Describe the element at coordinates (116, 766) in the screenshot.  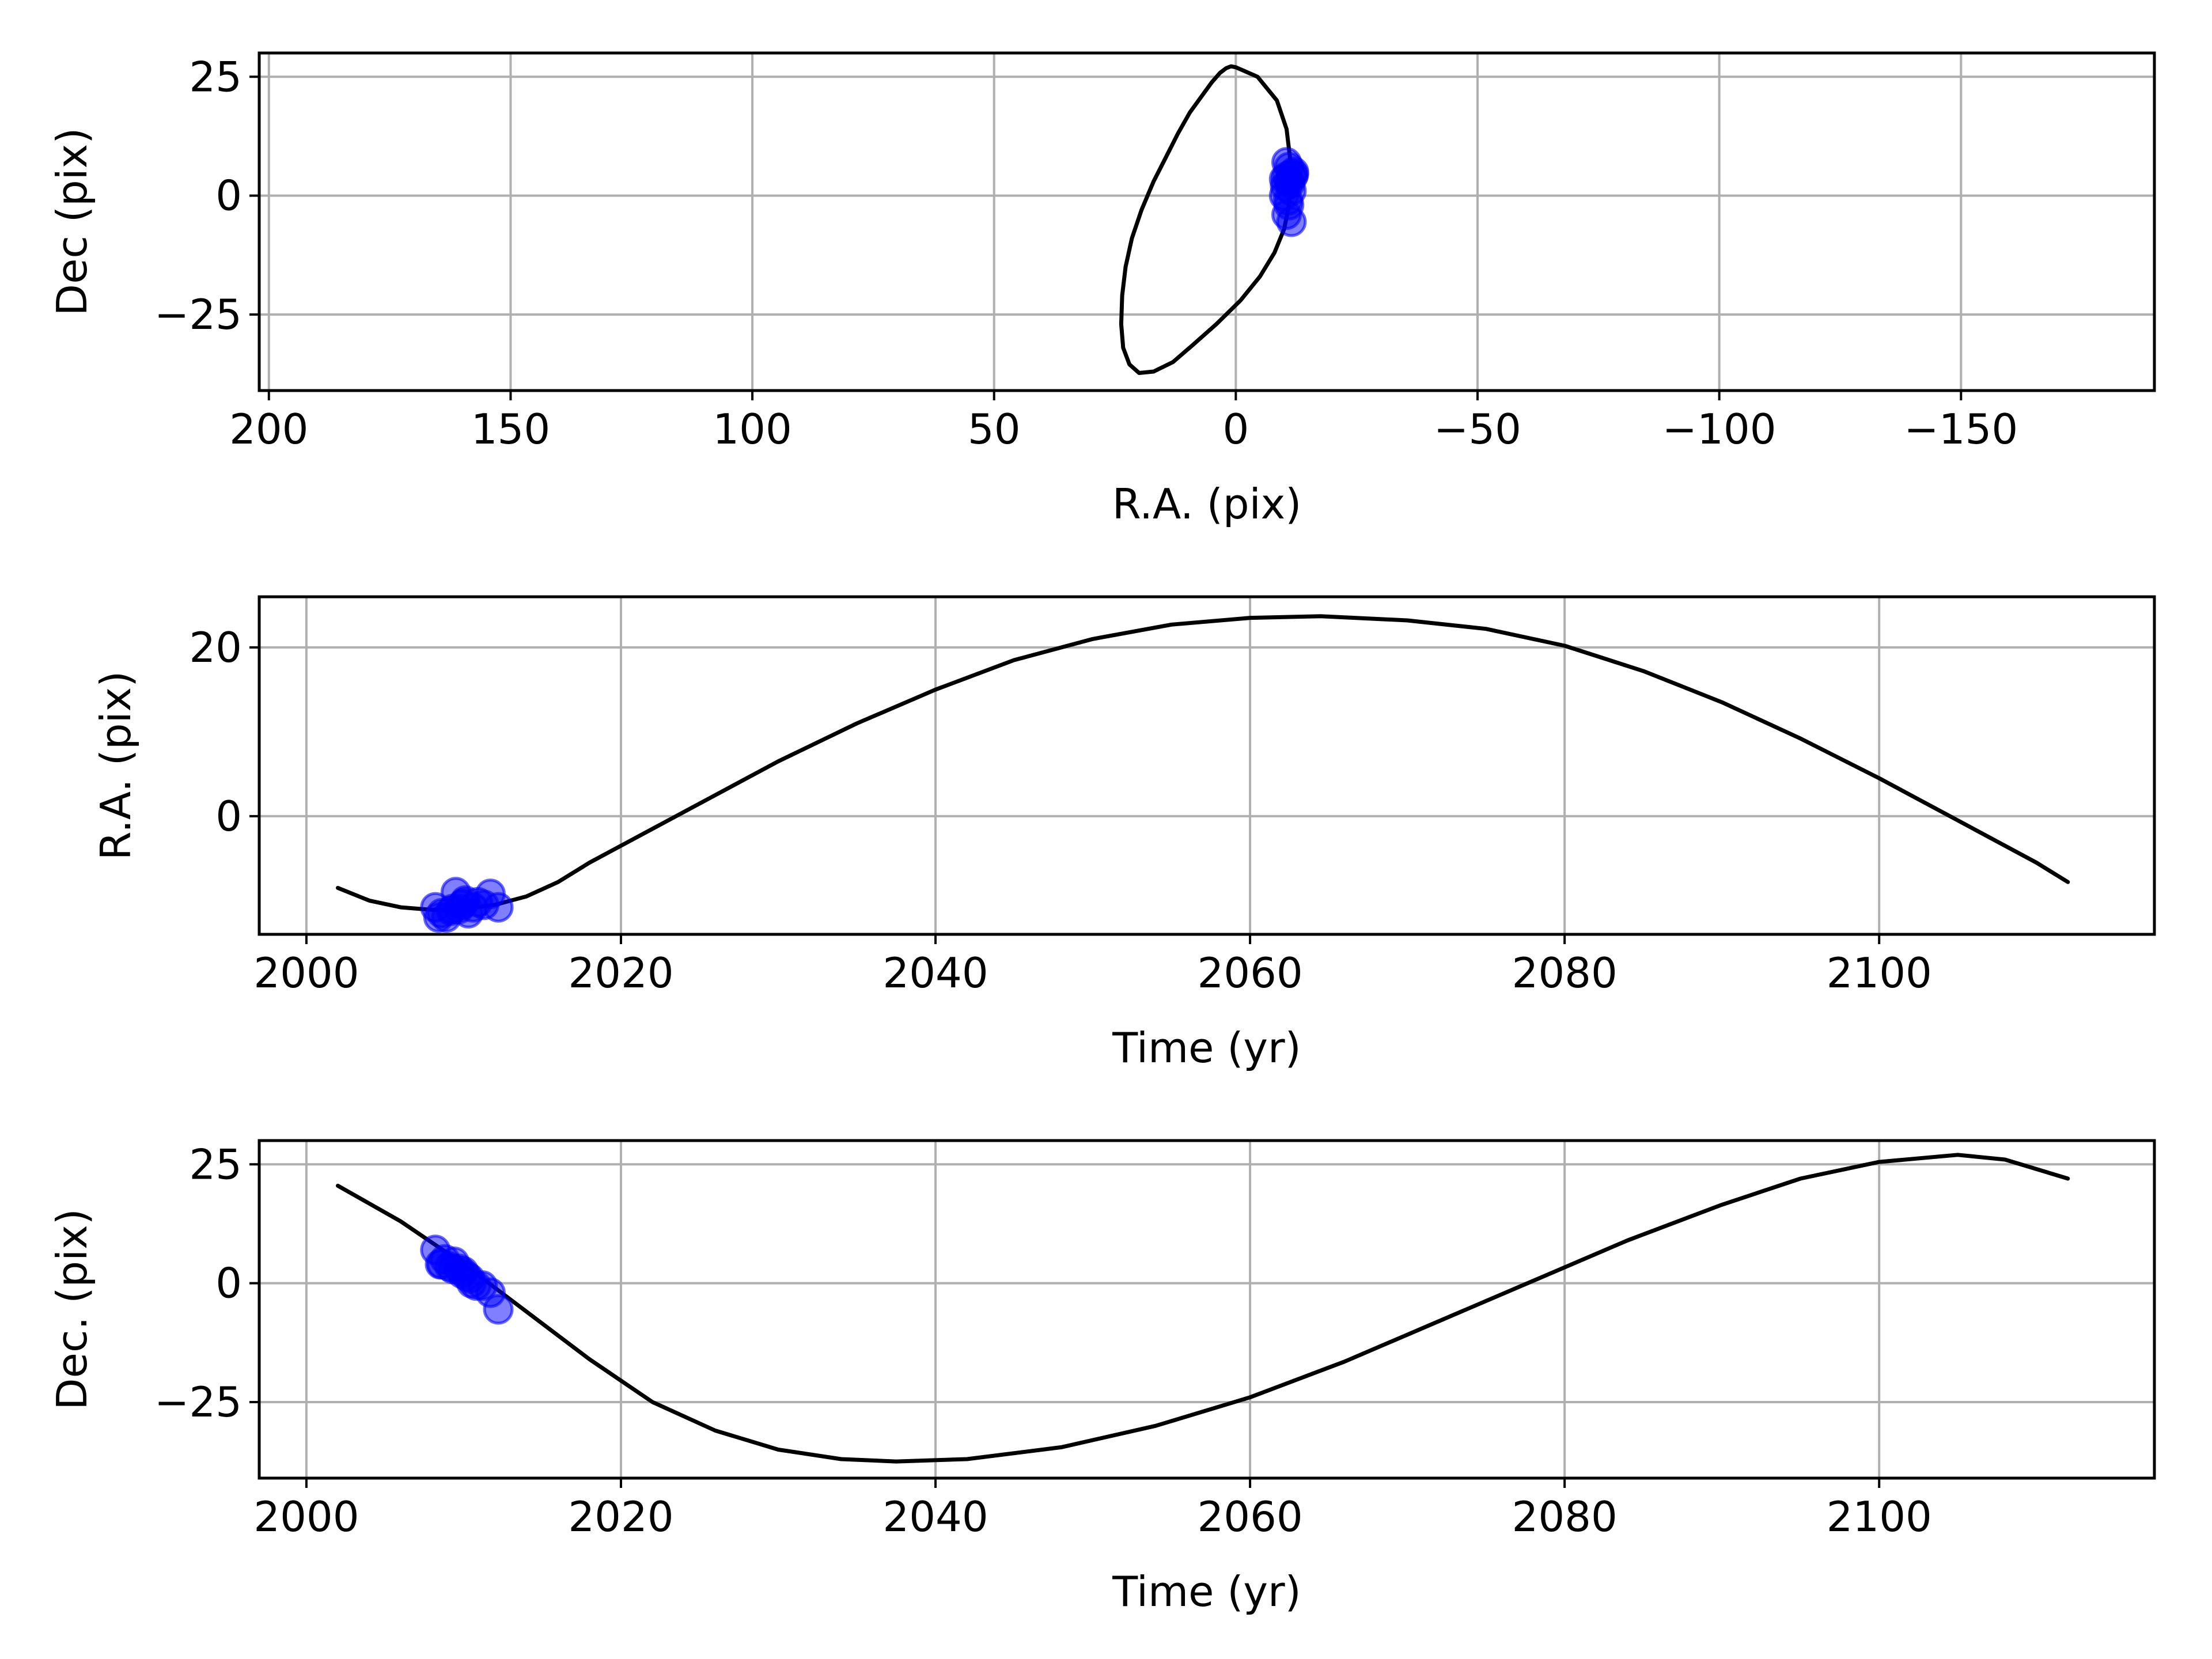
I see `y-axis-label: R.A. (pix)` at that location.